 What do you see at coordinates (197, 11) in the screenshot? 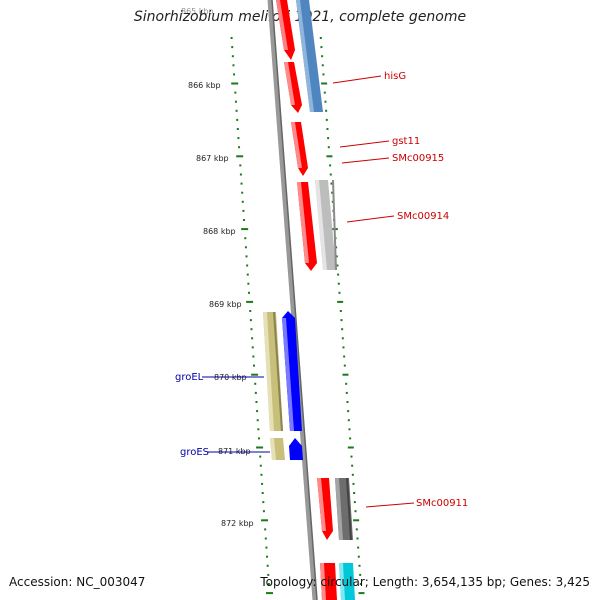
I see `ruler-label-partial: 865 kbp` at bounding box center [197, 11].